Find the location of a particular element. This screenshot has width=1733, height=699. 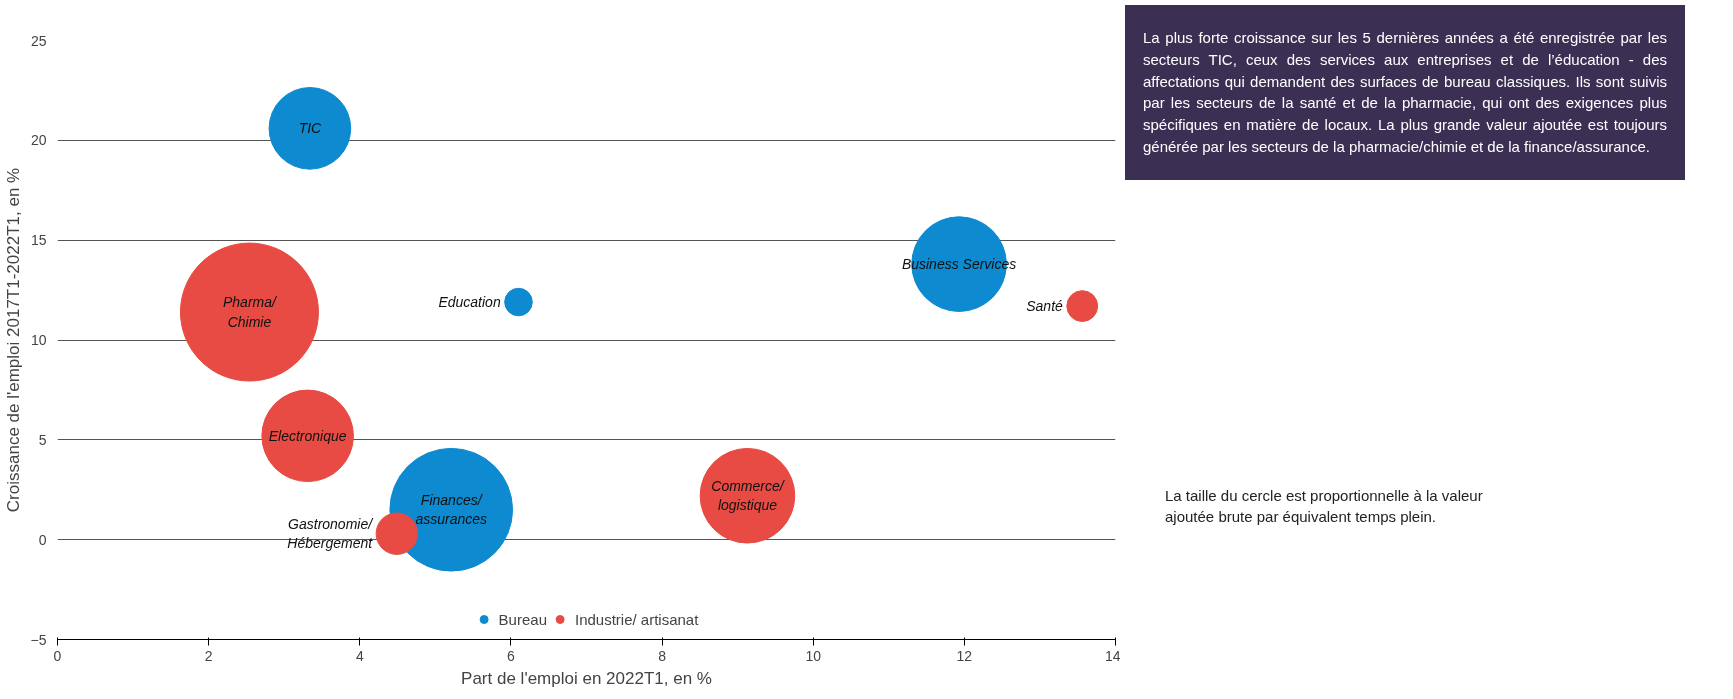

y-tick-label: 0 is located at coordinates (42, 539).